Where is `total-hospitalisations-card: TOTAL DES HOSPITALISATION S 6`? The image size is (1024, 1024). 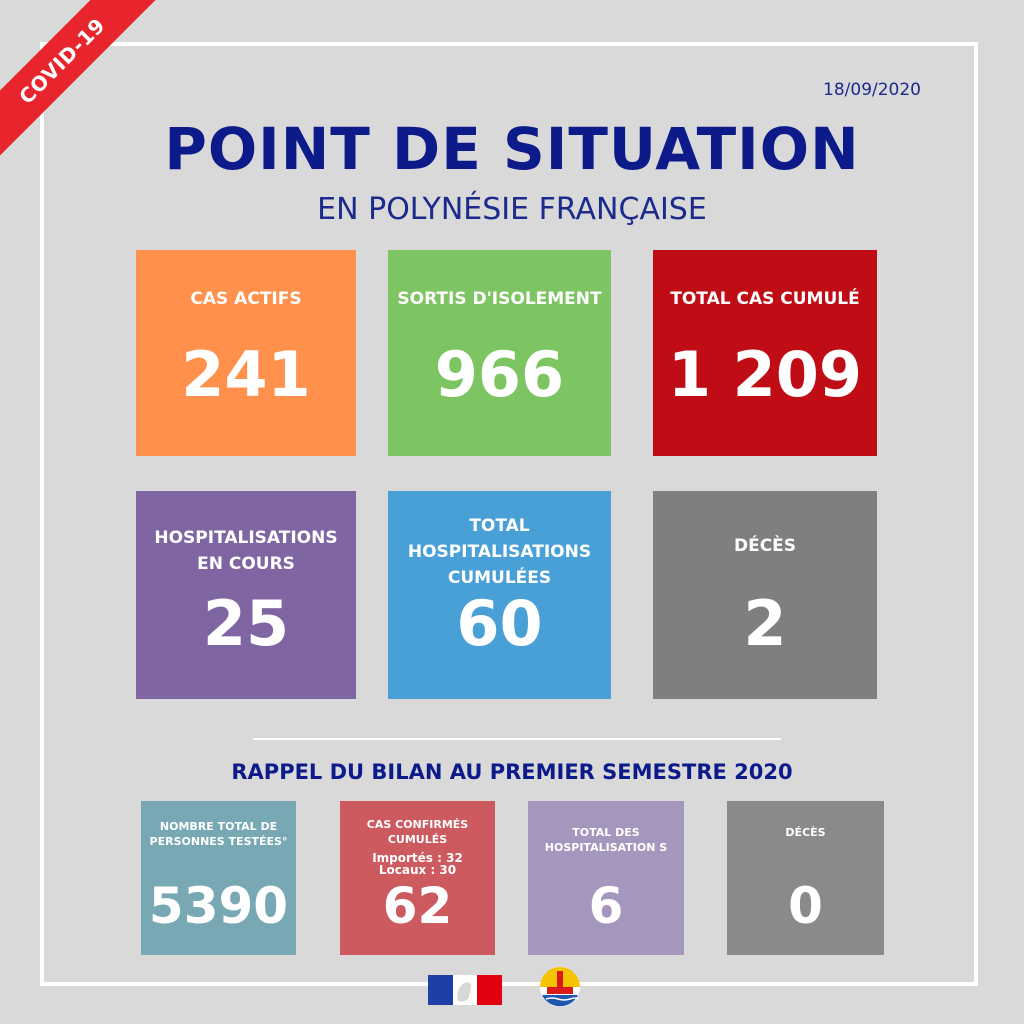
total-hospitalisations-card: TOTAL DES HOSPITALISATION S 6 is located at coordinates (606, 878).